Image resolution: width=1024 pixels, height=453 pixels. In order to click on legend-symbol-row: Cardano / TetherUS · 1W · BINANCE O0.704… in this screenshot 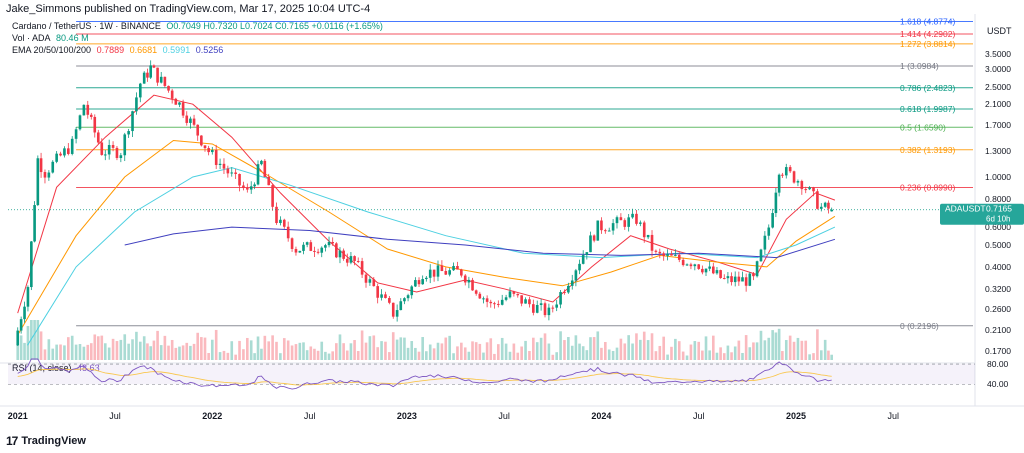, I will do `click(199, 26)`.